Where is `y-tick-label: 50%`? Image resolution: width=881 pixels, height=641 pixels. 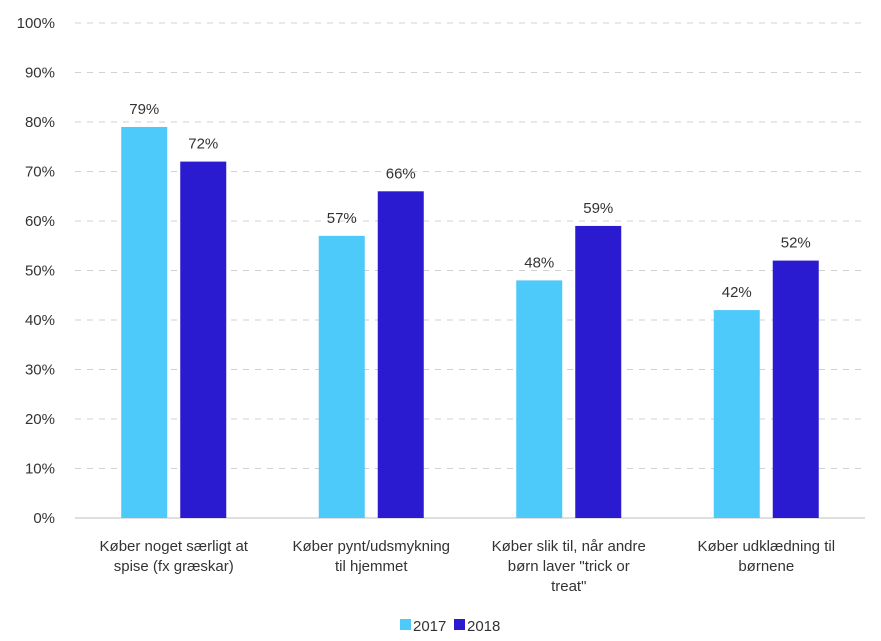 y-tick-label: 50% is located at coordinates (40, 271).